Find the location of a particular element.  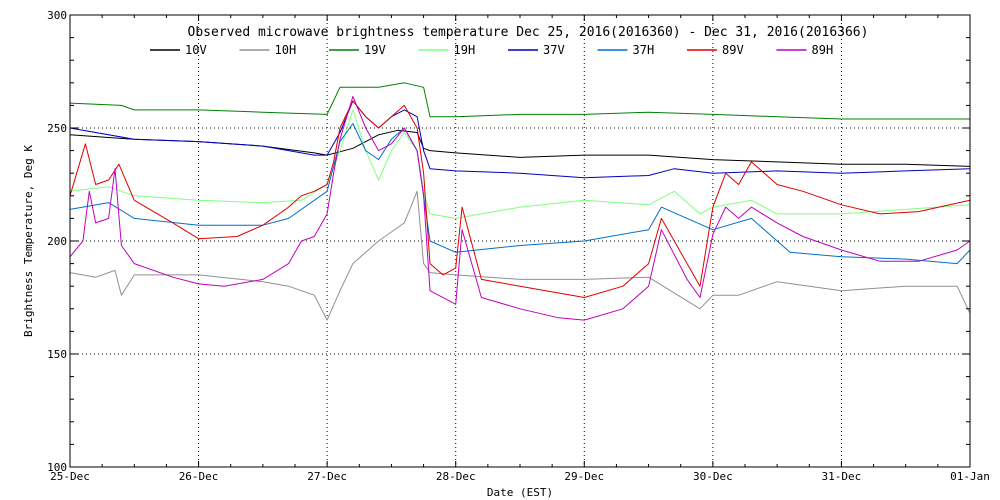

legend-label-37h: 37H is located at coordinates (644, 50).